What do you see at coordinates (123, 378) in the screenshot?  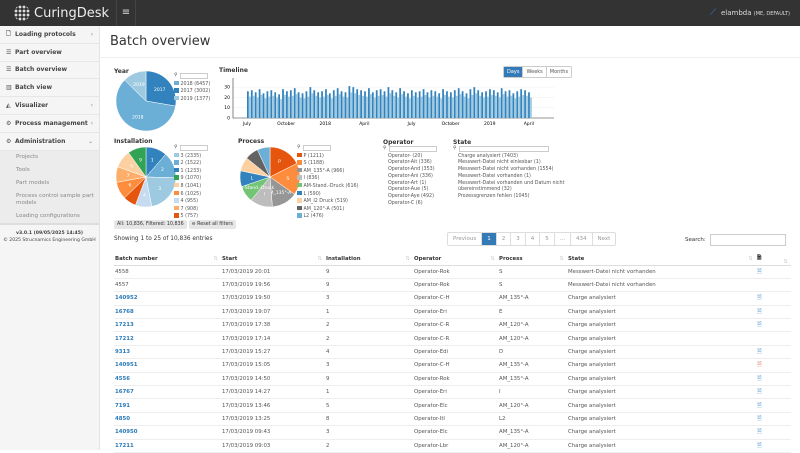 I see `batch-link: 4556` at bounding box center [123, 378].